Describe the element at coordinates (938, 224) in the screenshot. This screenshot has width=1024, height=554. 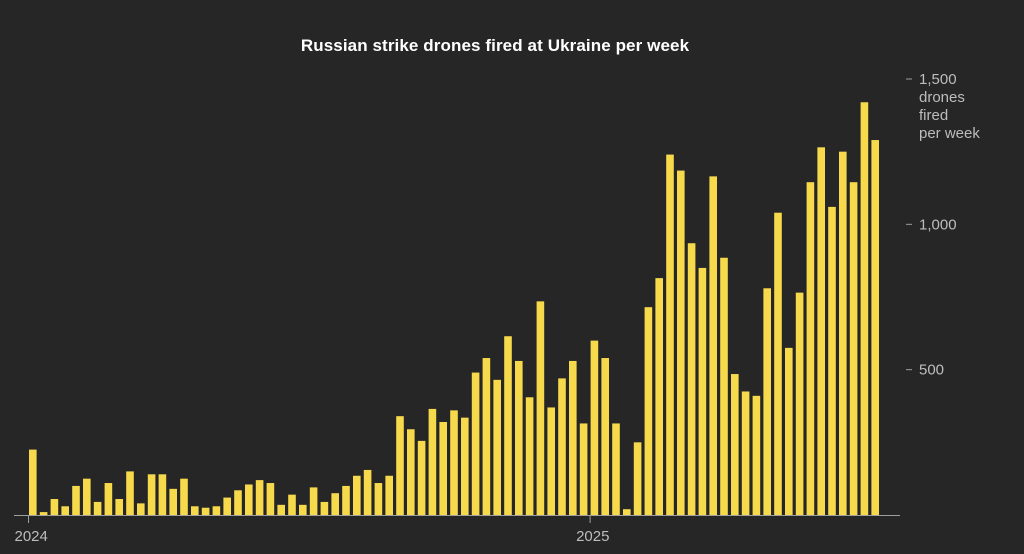
I see `y-tick-label: 1,000` at that location.